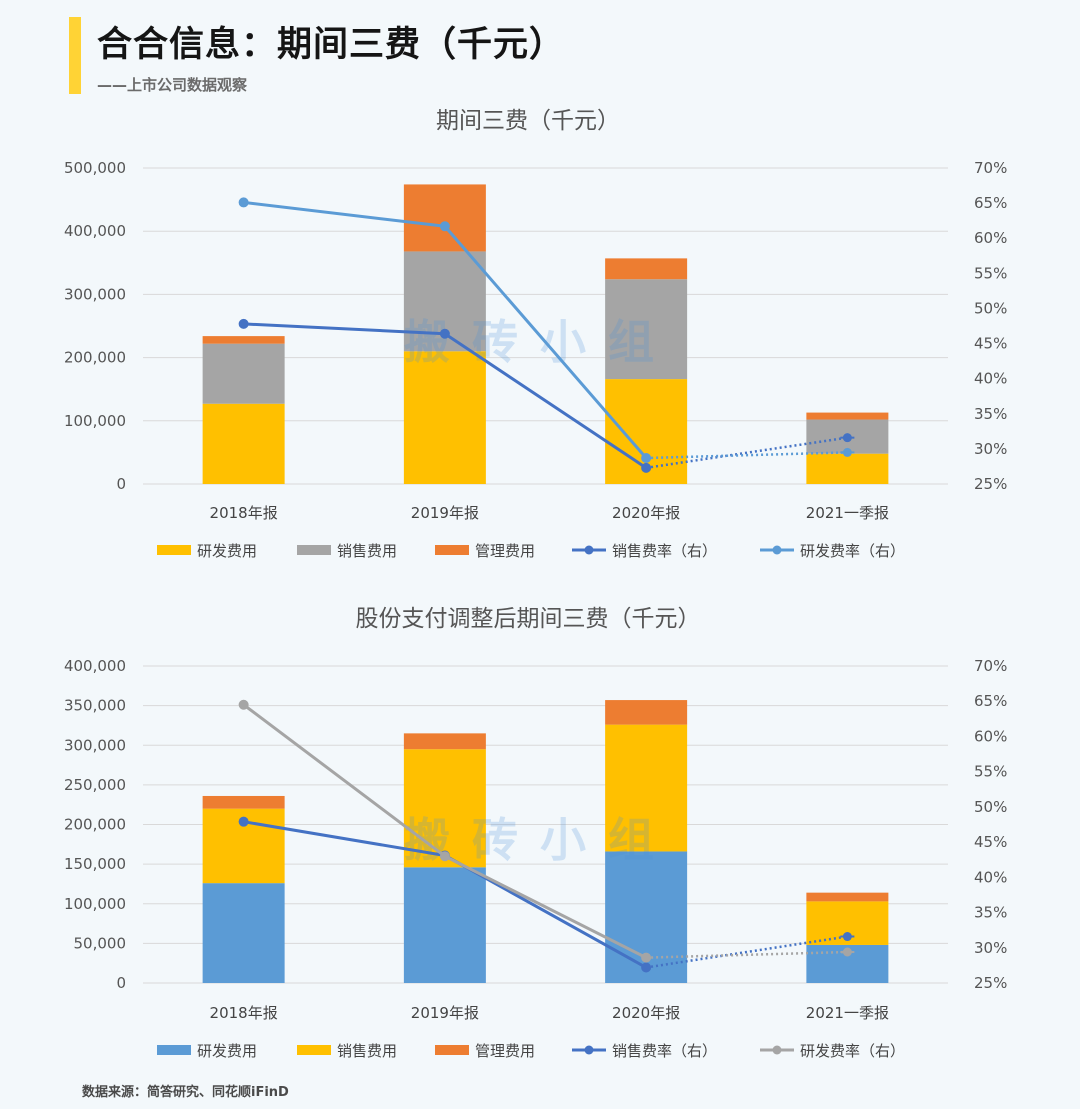 The height and width of the screenshot is (1109, 1080). I want to click on chart-title: 期间三费（千元）, so click(528, 121).